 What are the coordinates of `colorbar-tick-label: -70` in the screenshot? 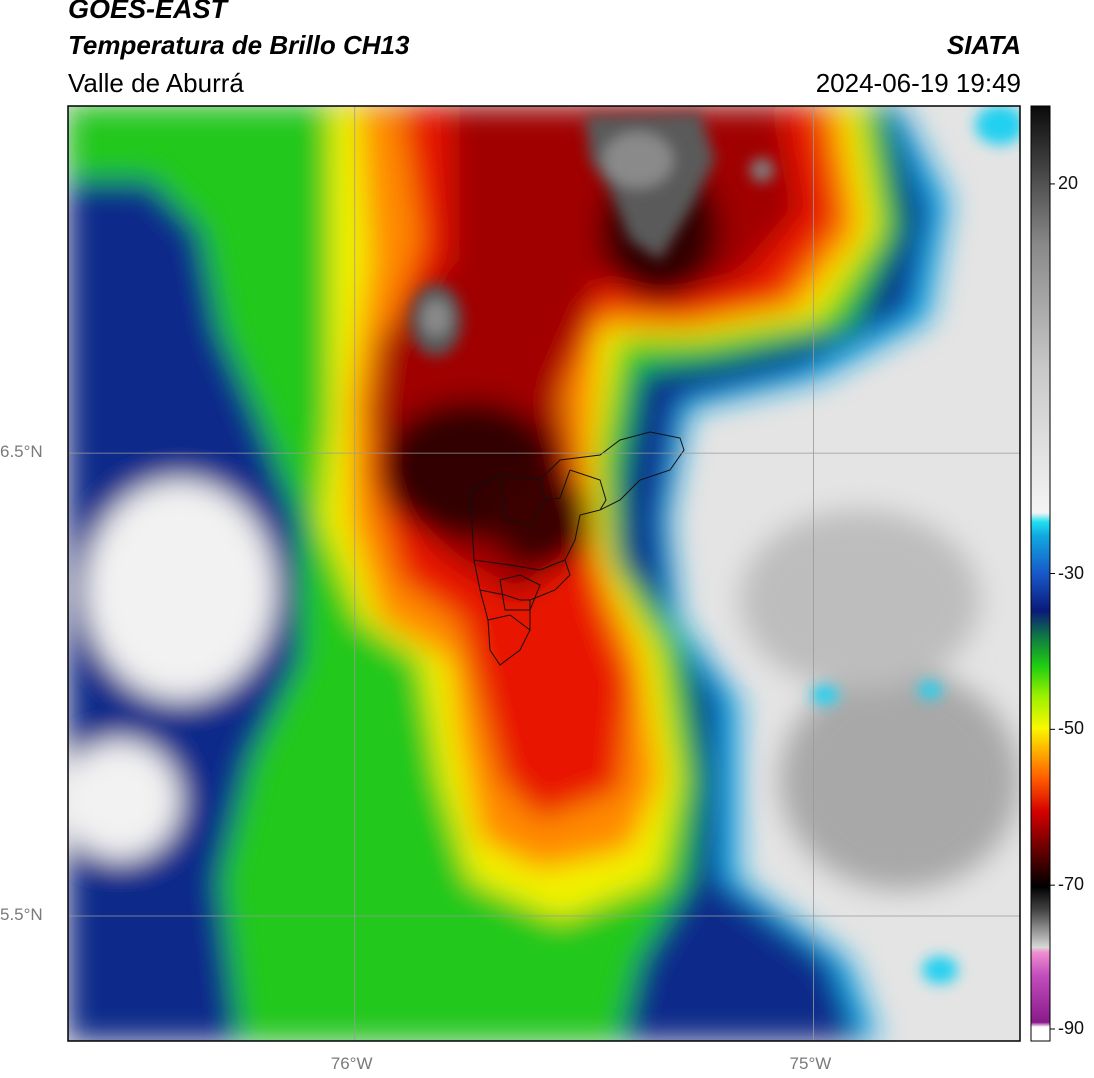 It's located at (1071, 884).